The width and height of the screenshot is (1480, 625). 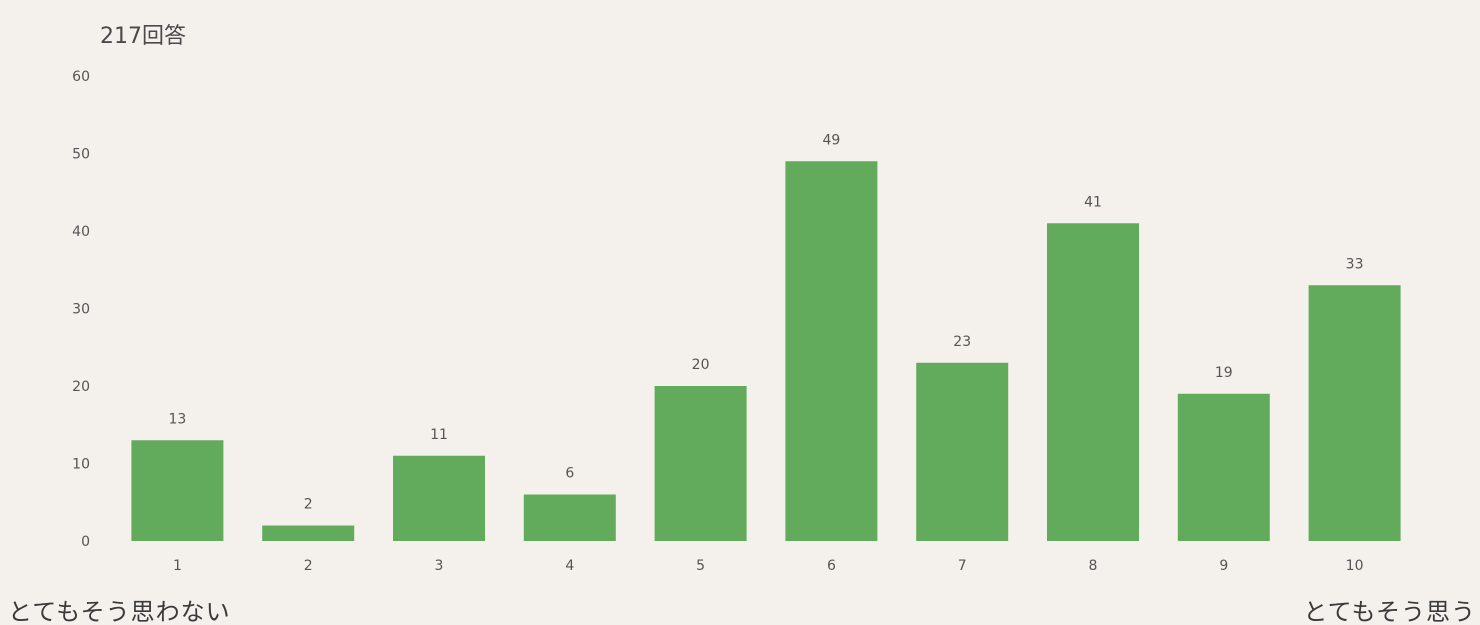 What do you see at coordinates (439, 435) in the screenshot?
I see `data-label: 11` at bounding box center [439, 435].